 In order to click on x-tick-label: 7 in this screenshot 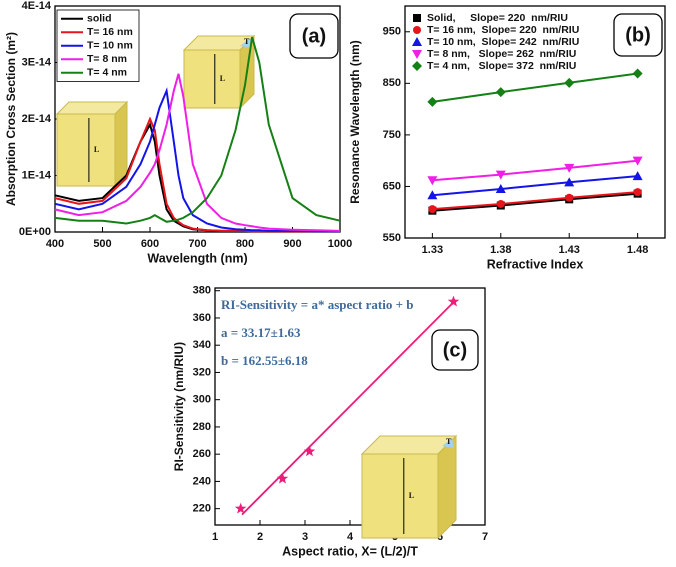, I will do `click(485, 537)`.